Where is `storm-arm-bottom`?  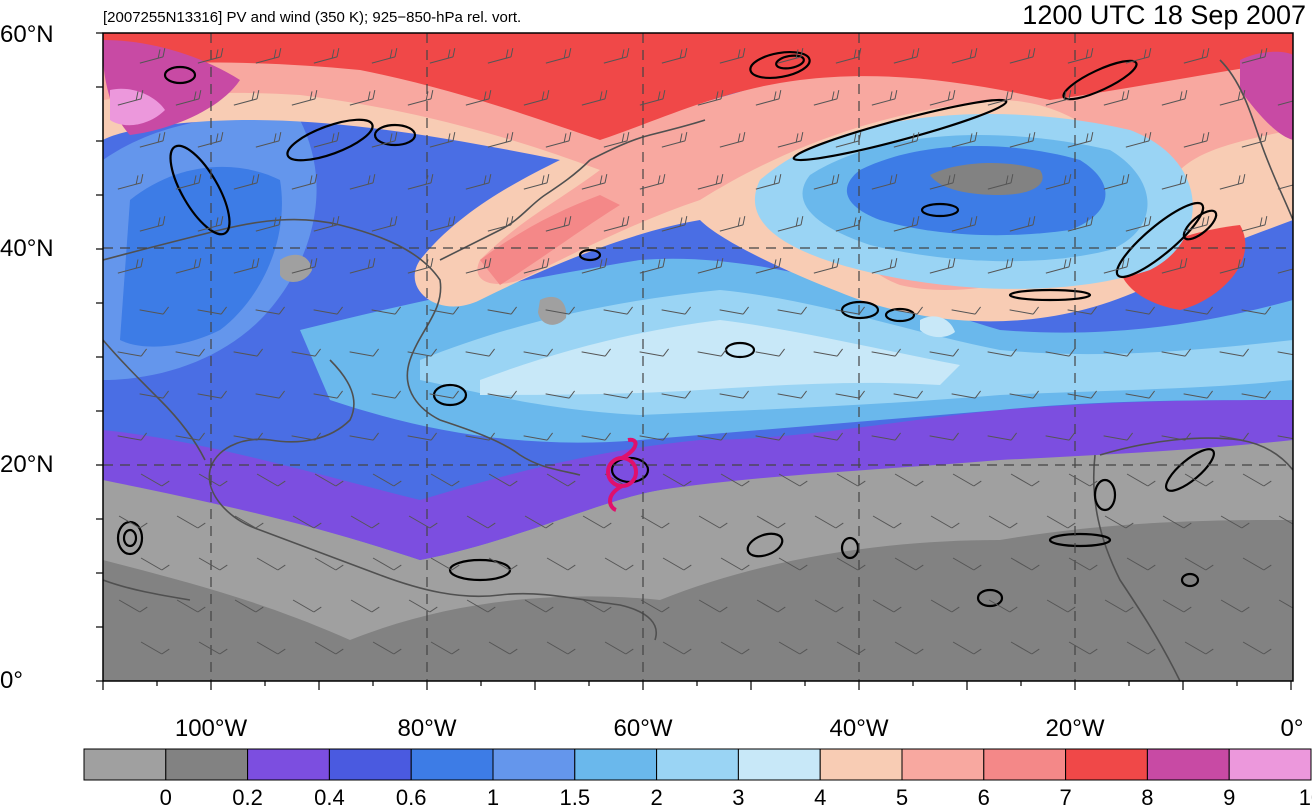 storm-arm-bottom is located at coordinates (616, 498).